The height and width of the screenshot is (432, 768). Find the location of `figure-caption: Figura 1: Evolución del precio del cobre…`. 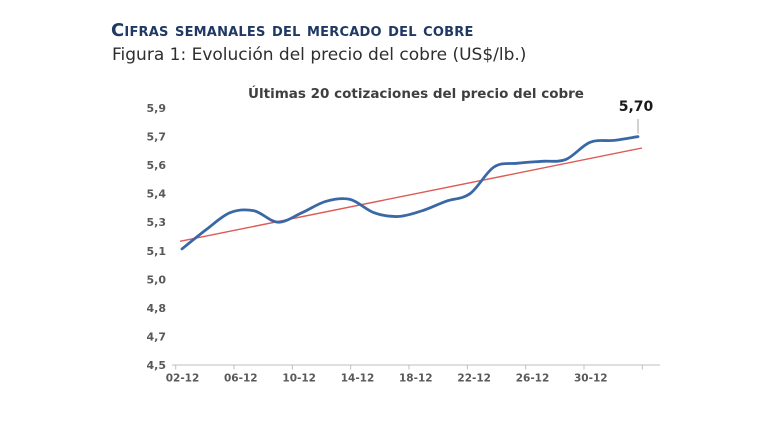

figure-caption: Figura 1: Evolución del precio del cobre… is located at coordinates (319, 55).